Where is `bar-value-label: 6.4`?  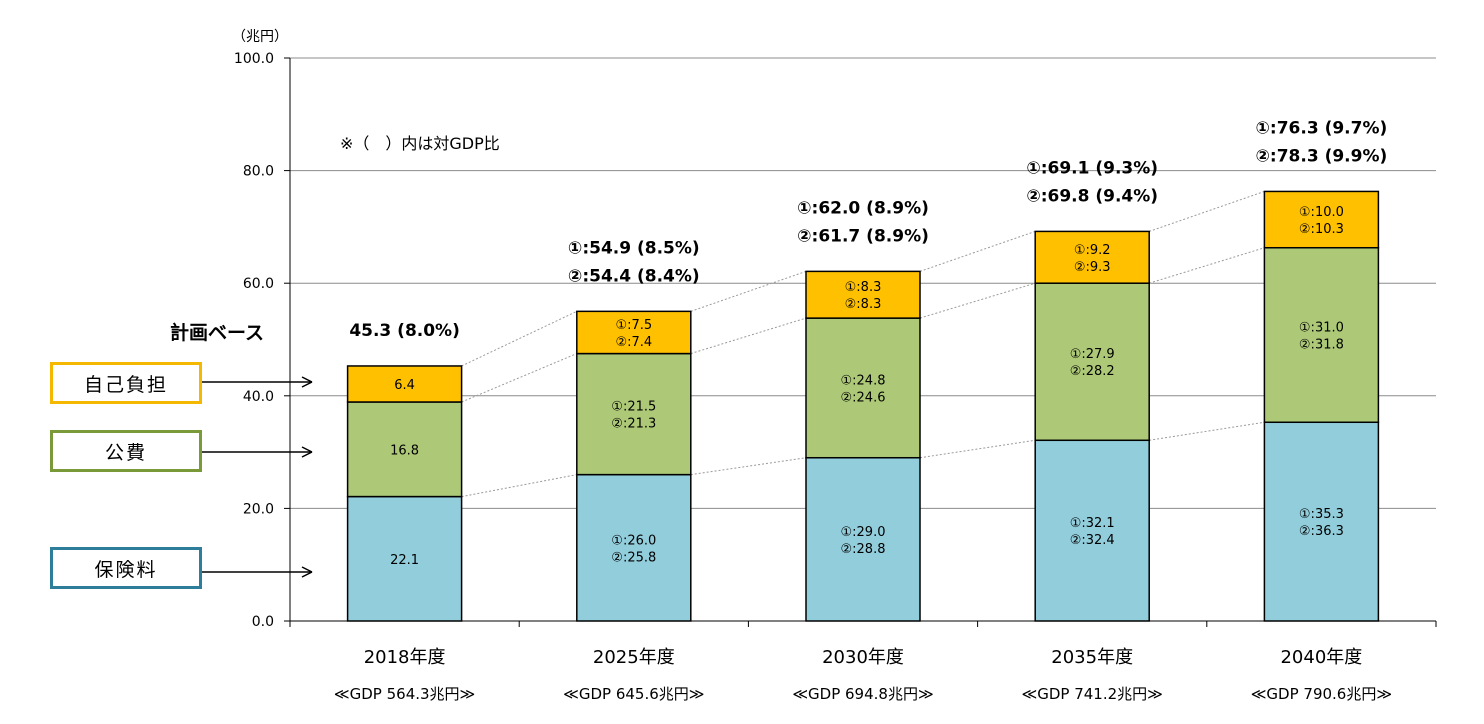 bar-value-label: 6.4 is located at coordinates (404, 385).